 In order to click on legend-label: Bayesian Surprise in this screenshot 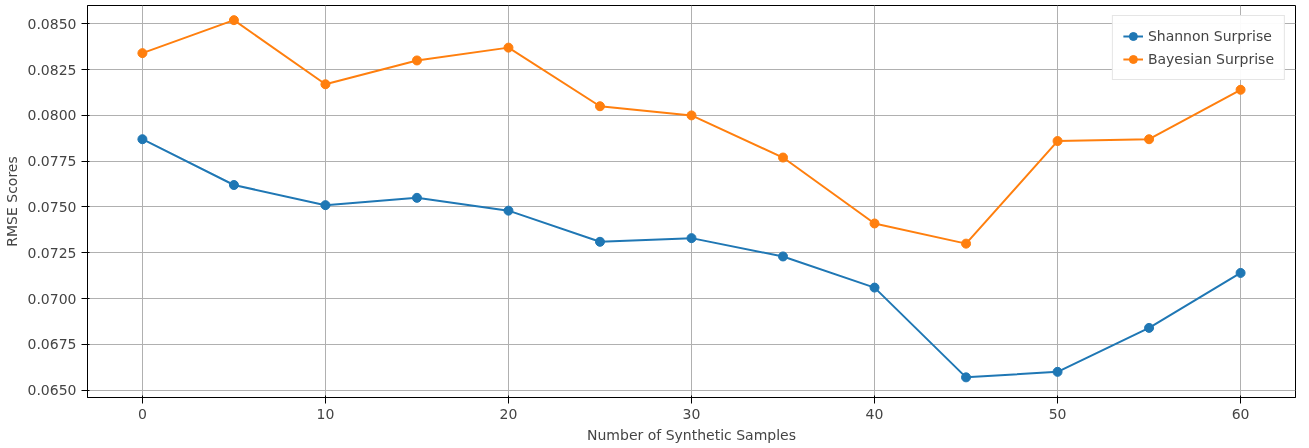, I will do `click(1210, 59)`.